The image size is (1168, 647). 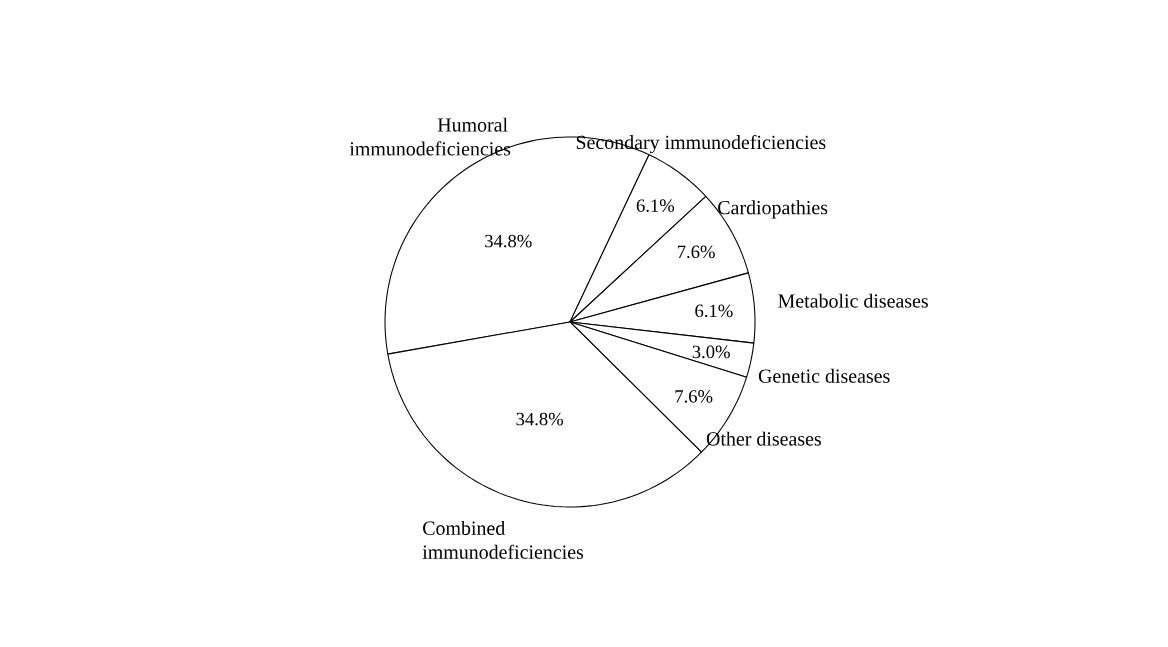 I want to click on slice-label: Genetic diseases, so click(x=824, y=375).